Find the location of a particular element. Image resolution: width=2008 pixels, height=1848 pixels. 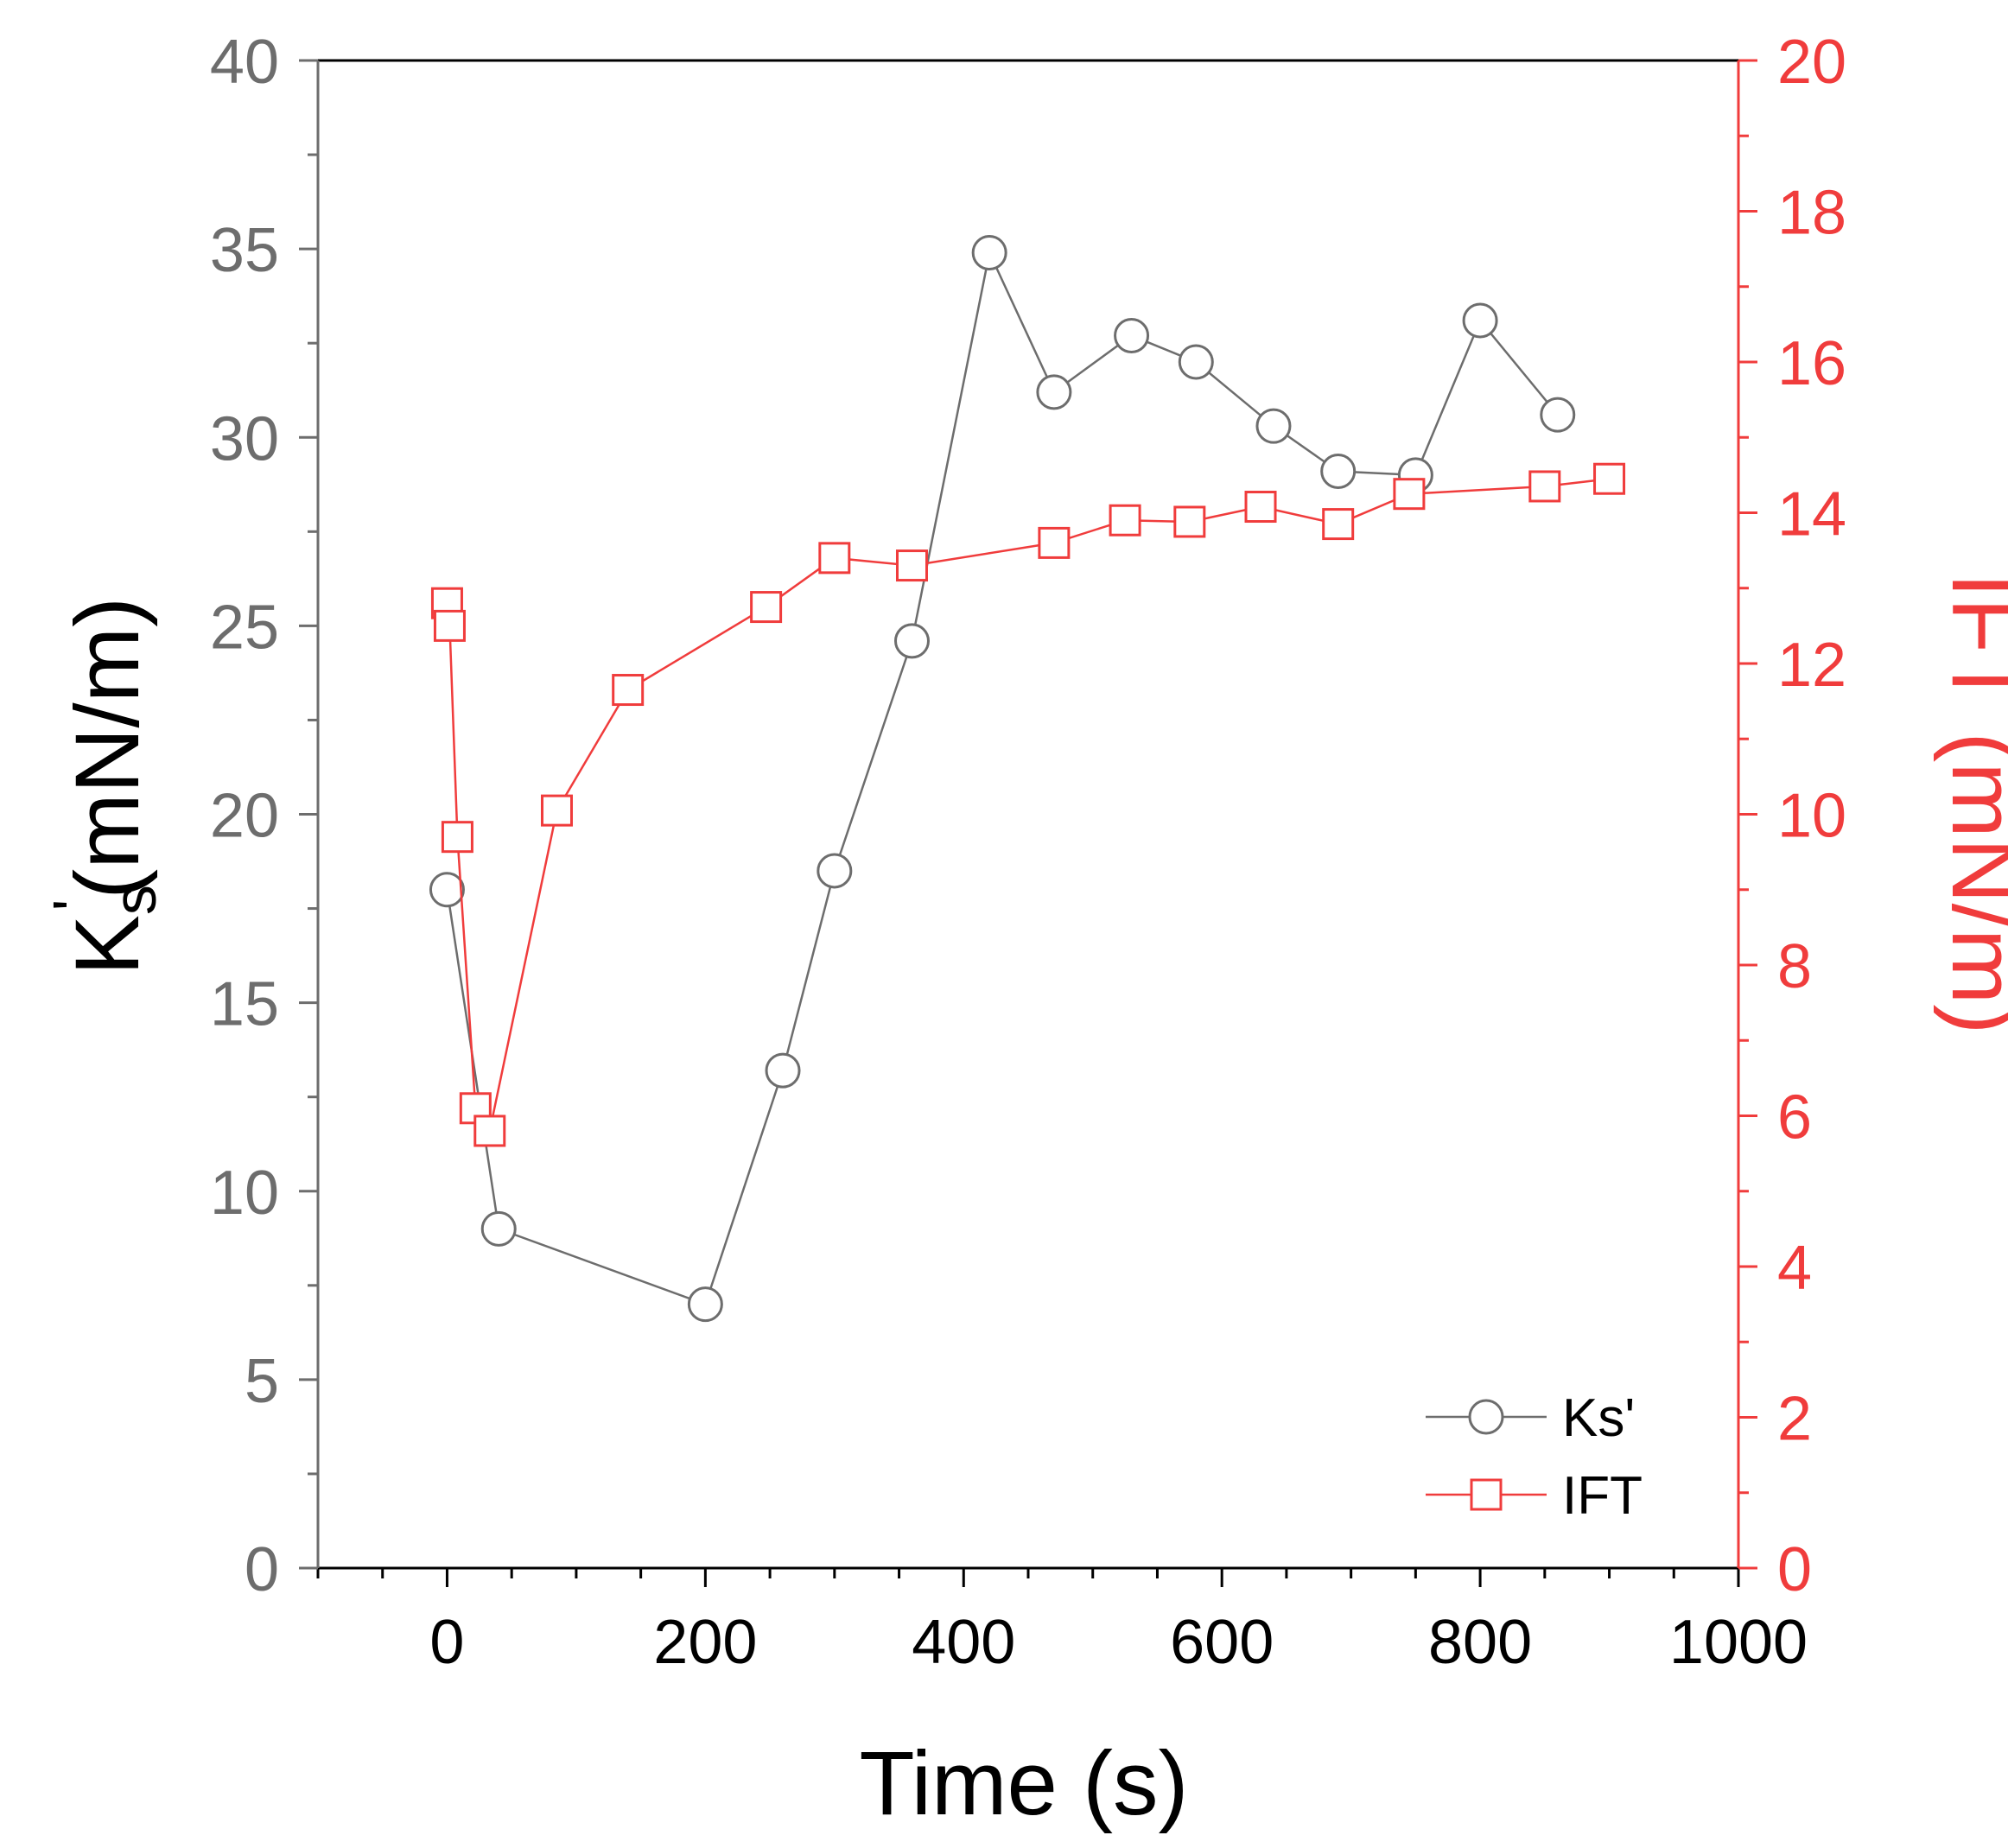

y2-tick-label: 14 is located at coordinates (1811, 514).